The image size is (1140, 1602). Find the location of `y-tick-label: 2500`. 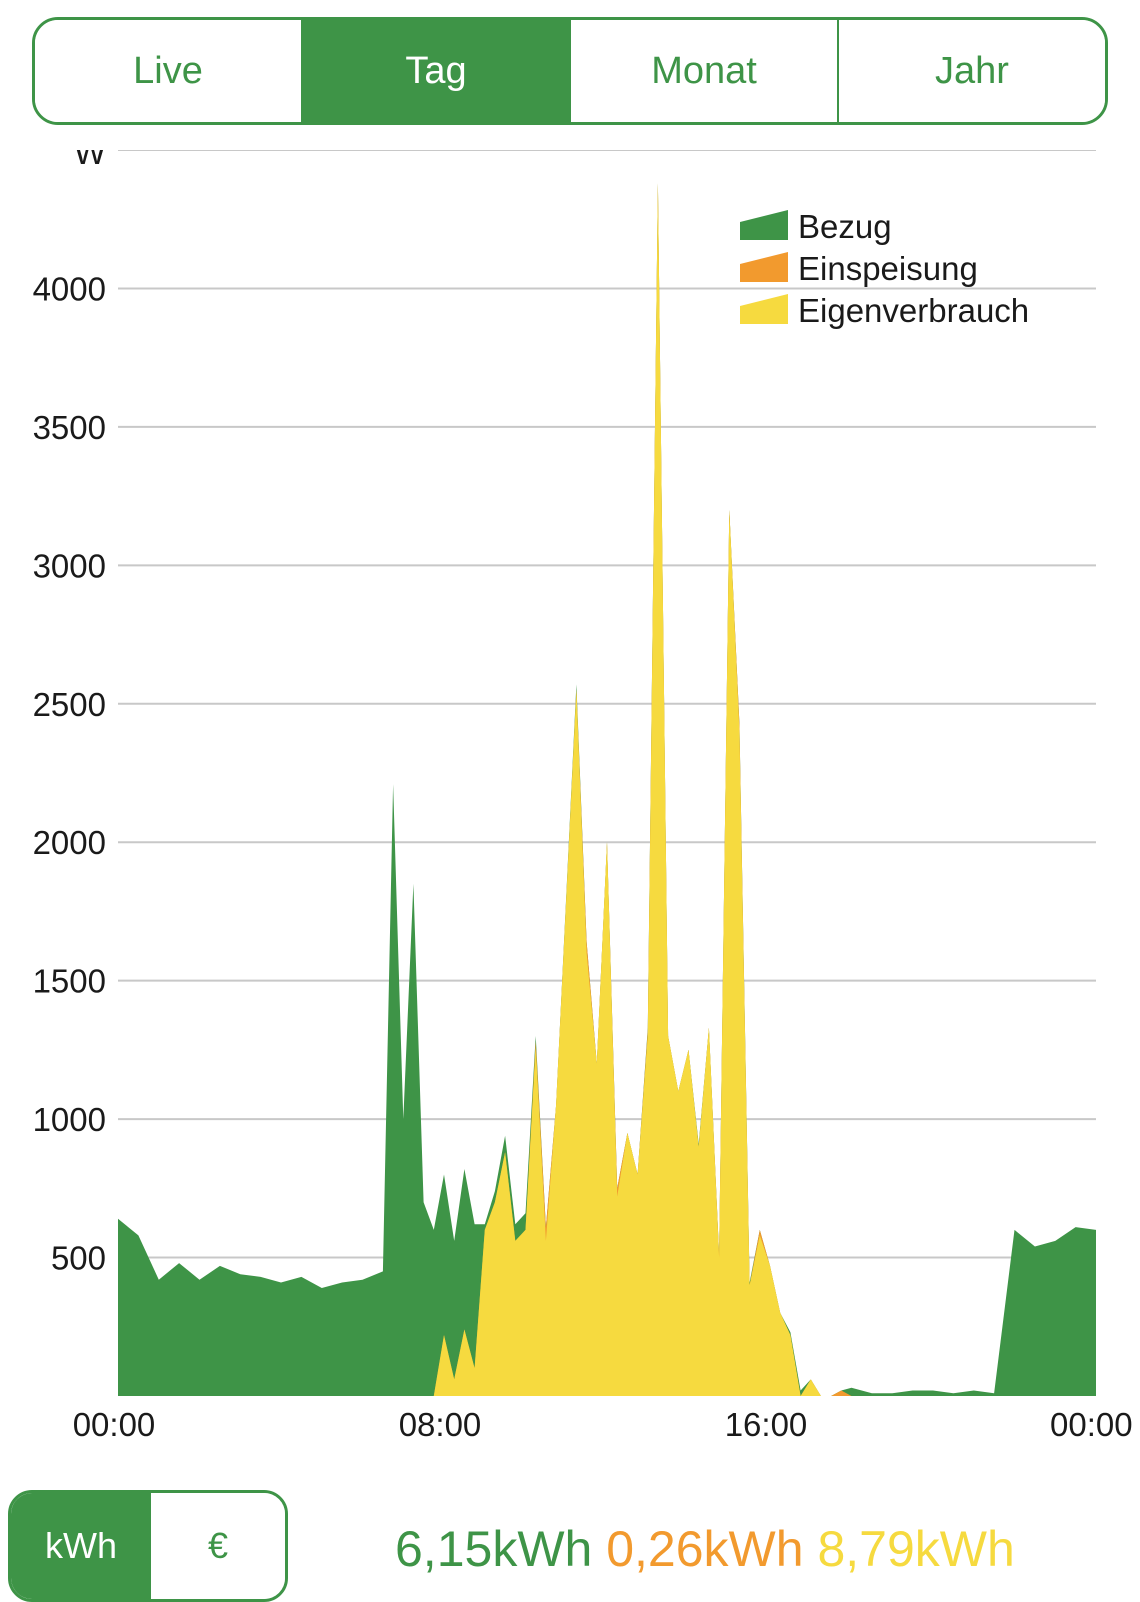

y-tick-label: 2500 is located at coordinates (69, 704).